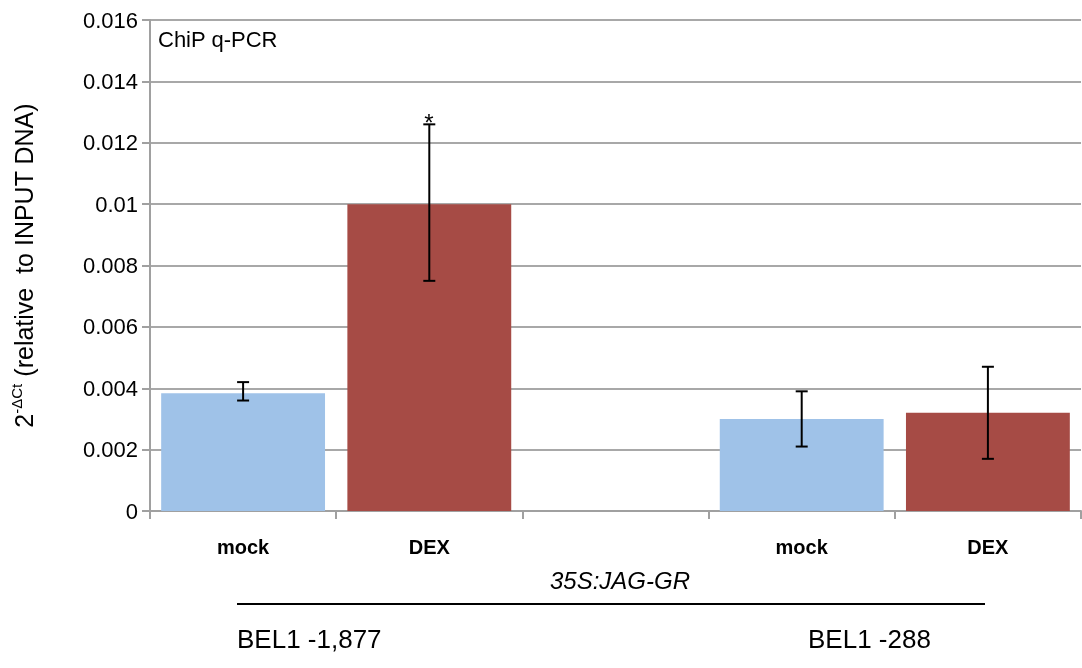 Image resolution: width=1082 pixels, height=668 pixels. What do you see at coordinates (309, 639) in the screenshot?
I see `text: BEL1 -1,877` at bounding box center [309, 639].